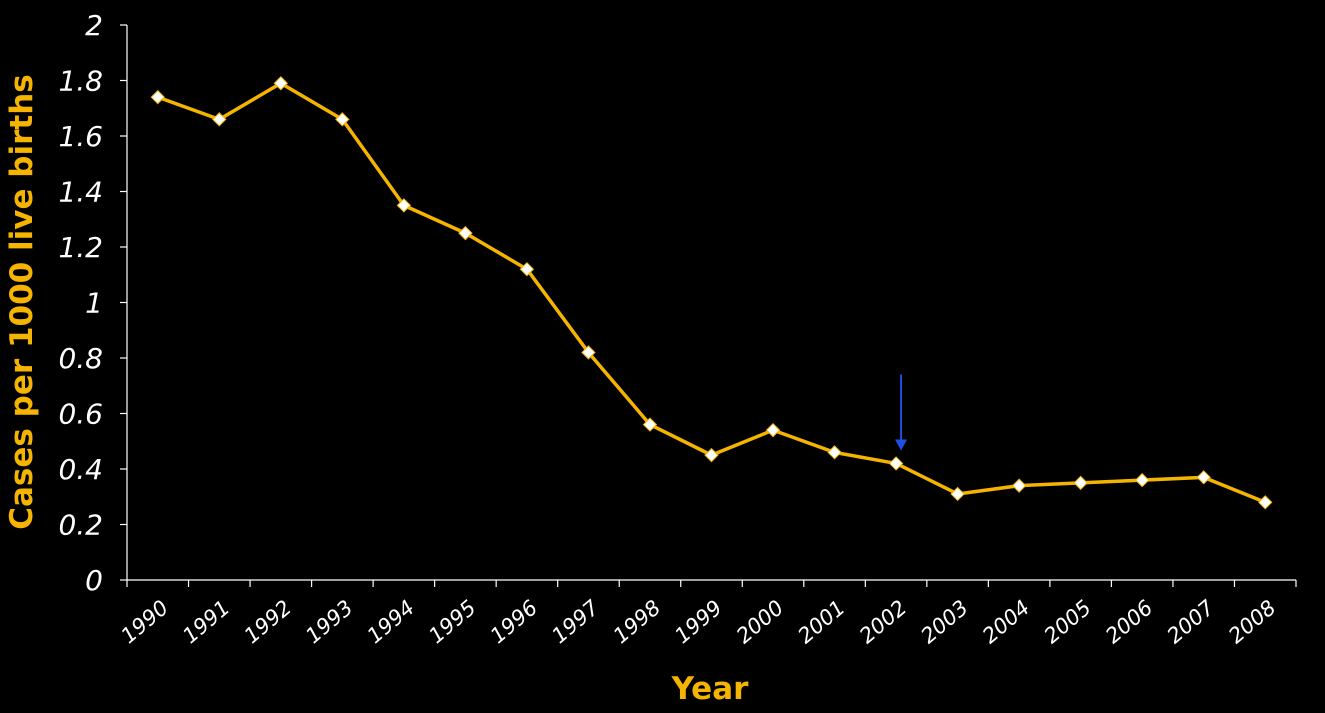 The width and height of the screenshot is (1325, 713). I want to click on y-tick-label: 1.4, so click(80, 192).